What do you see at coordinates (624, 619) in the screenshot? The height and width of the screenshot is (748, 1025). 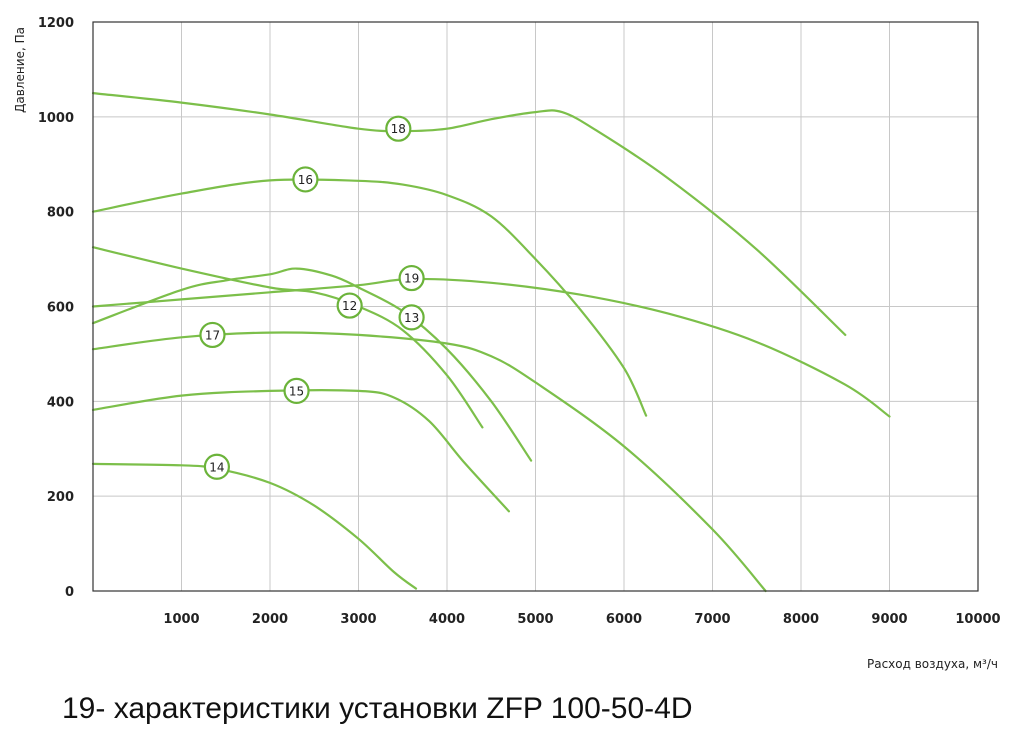 I see `x-tick-label: 6000` at bounding box center [624, 619].